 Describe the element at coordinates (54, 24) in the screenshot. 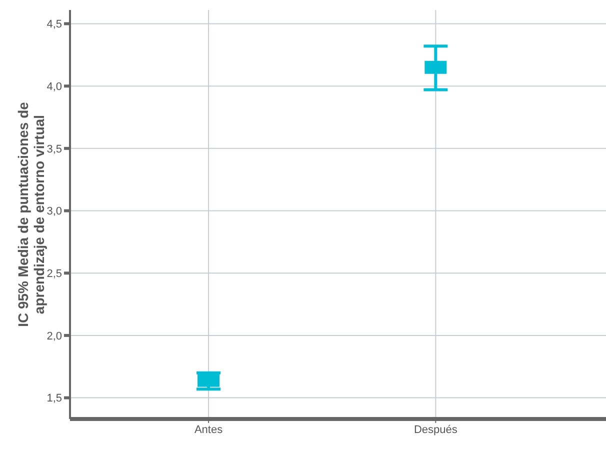

I see `y-tick-label: 4,5` at that location.